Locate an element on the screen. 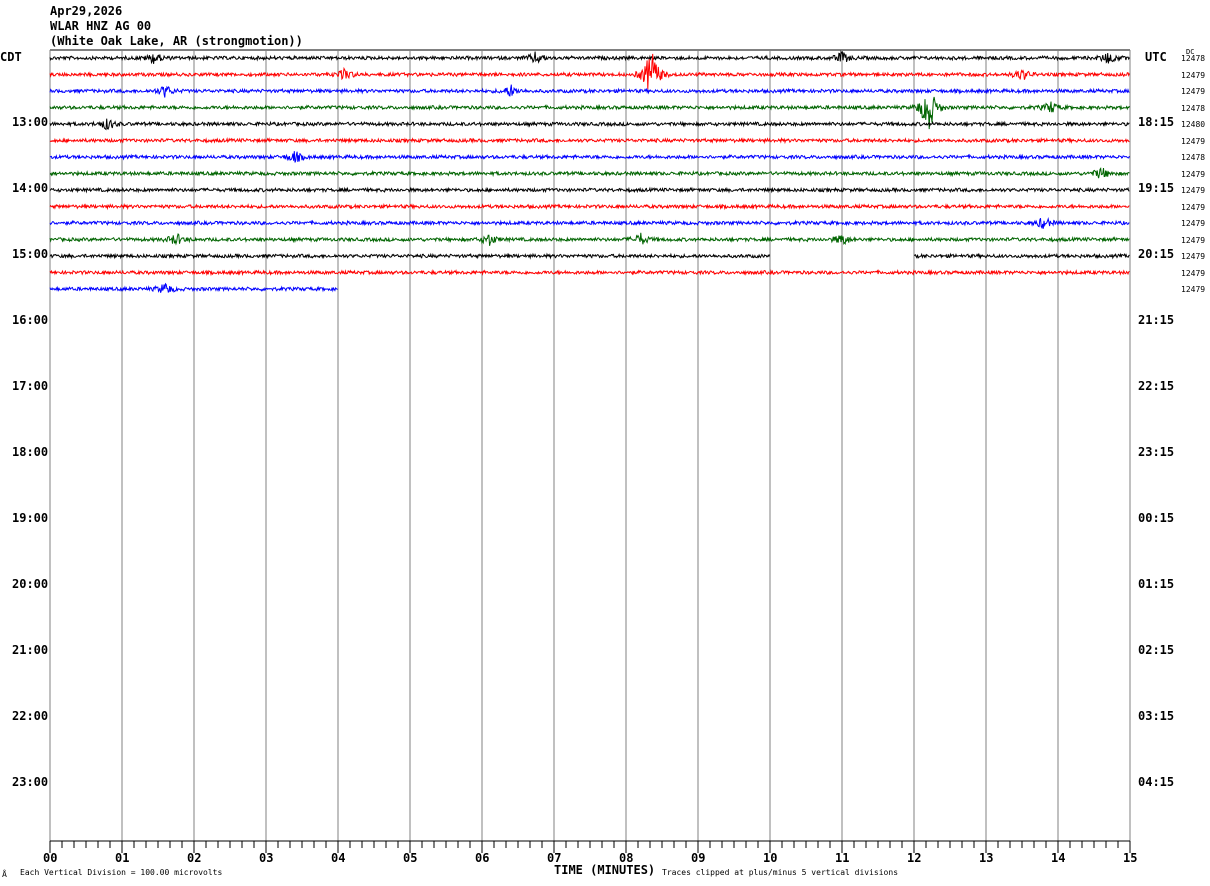 This screenshot has width=1210, height=886. x-tick-label: 07 is located at coordinates (554, 858).